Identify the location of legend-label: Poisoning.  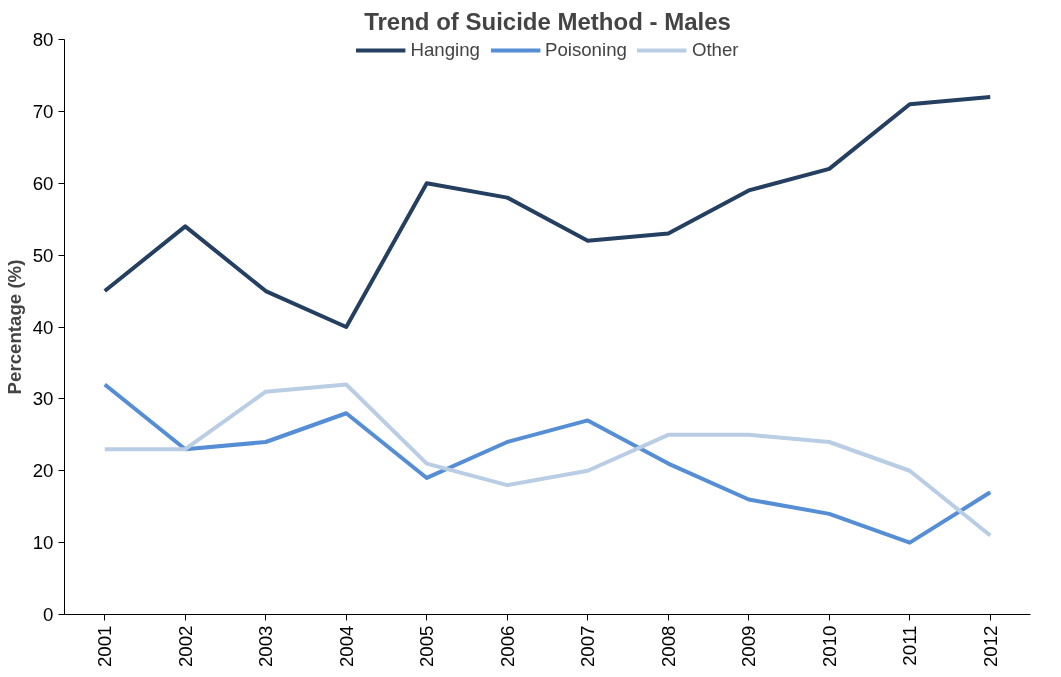
(585, 50).